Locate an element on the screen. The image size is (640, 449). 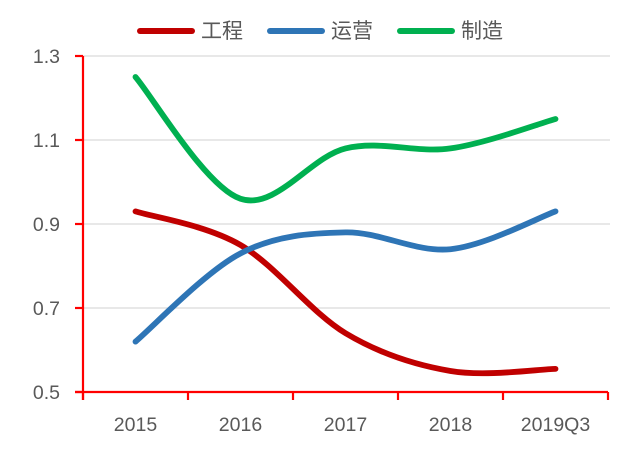
x-tick-label-2016: 2016 is located at coordinates (240, 425).